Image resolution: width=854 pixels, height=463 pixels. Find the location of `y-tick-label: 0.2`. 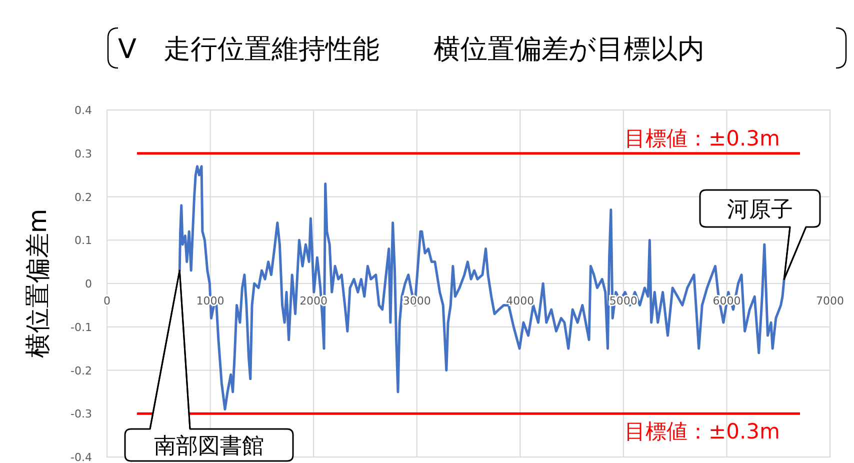

y-tick-label: 0.2 is located at coordinates (83, 197).